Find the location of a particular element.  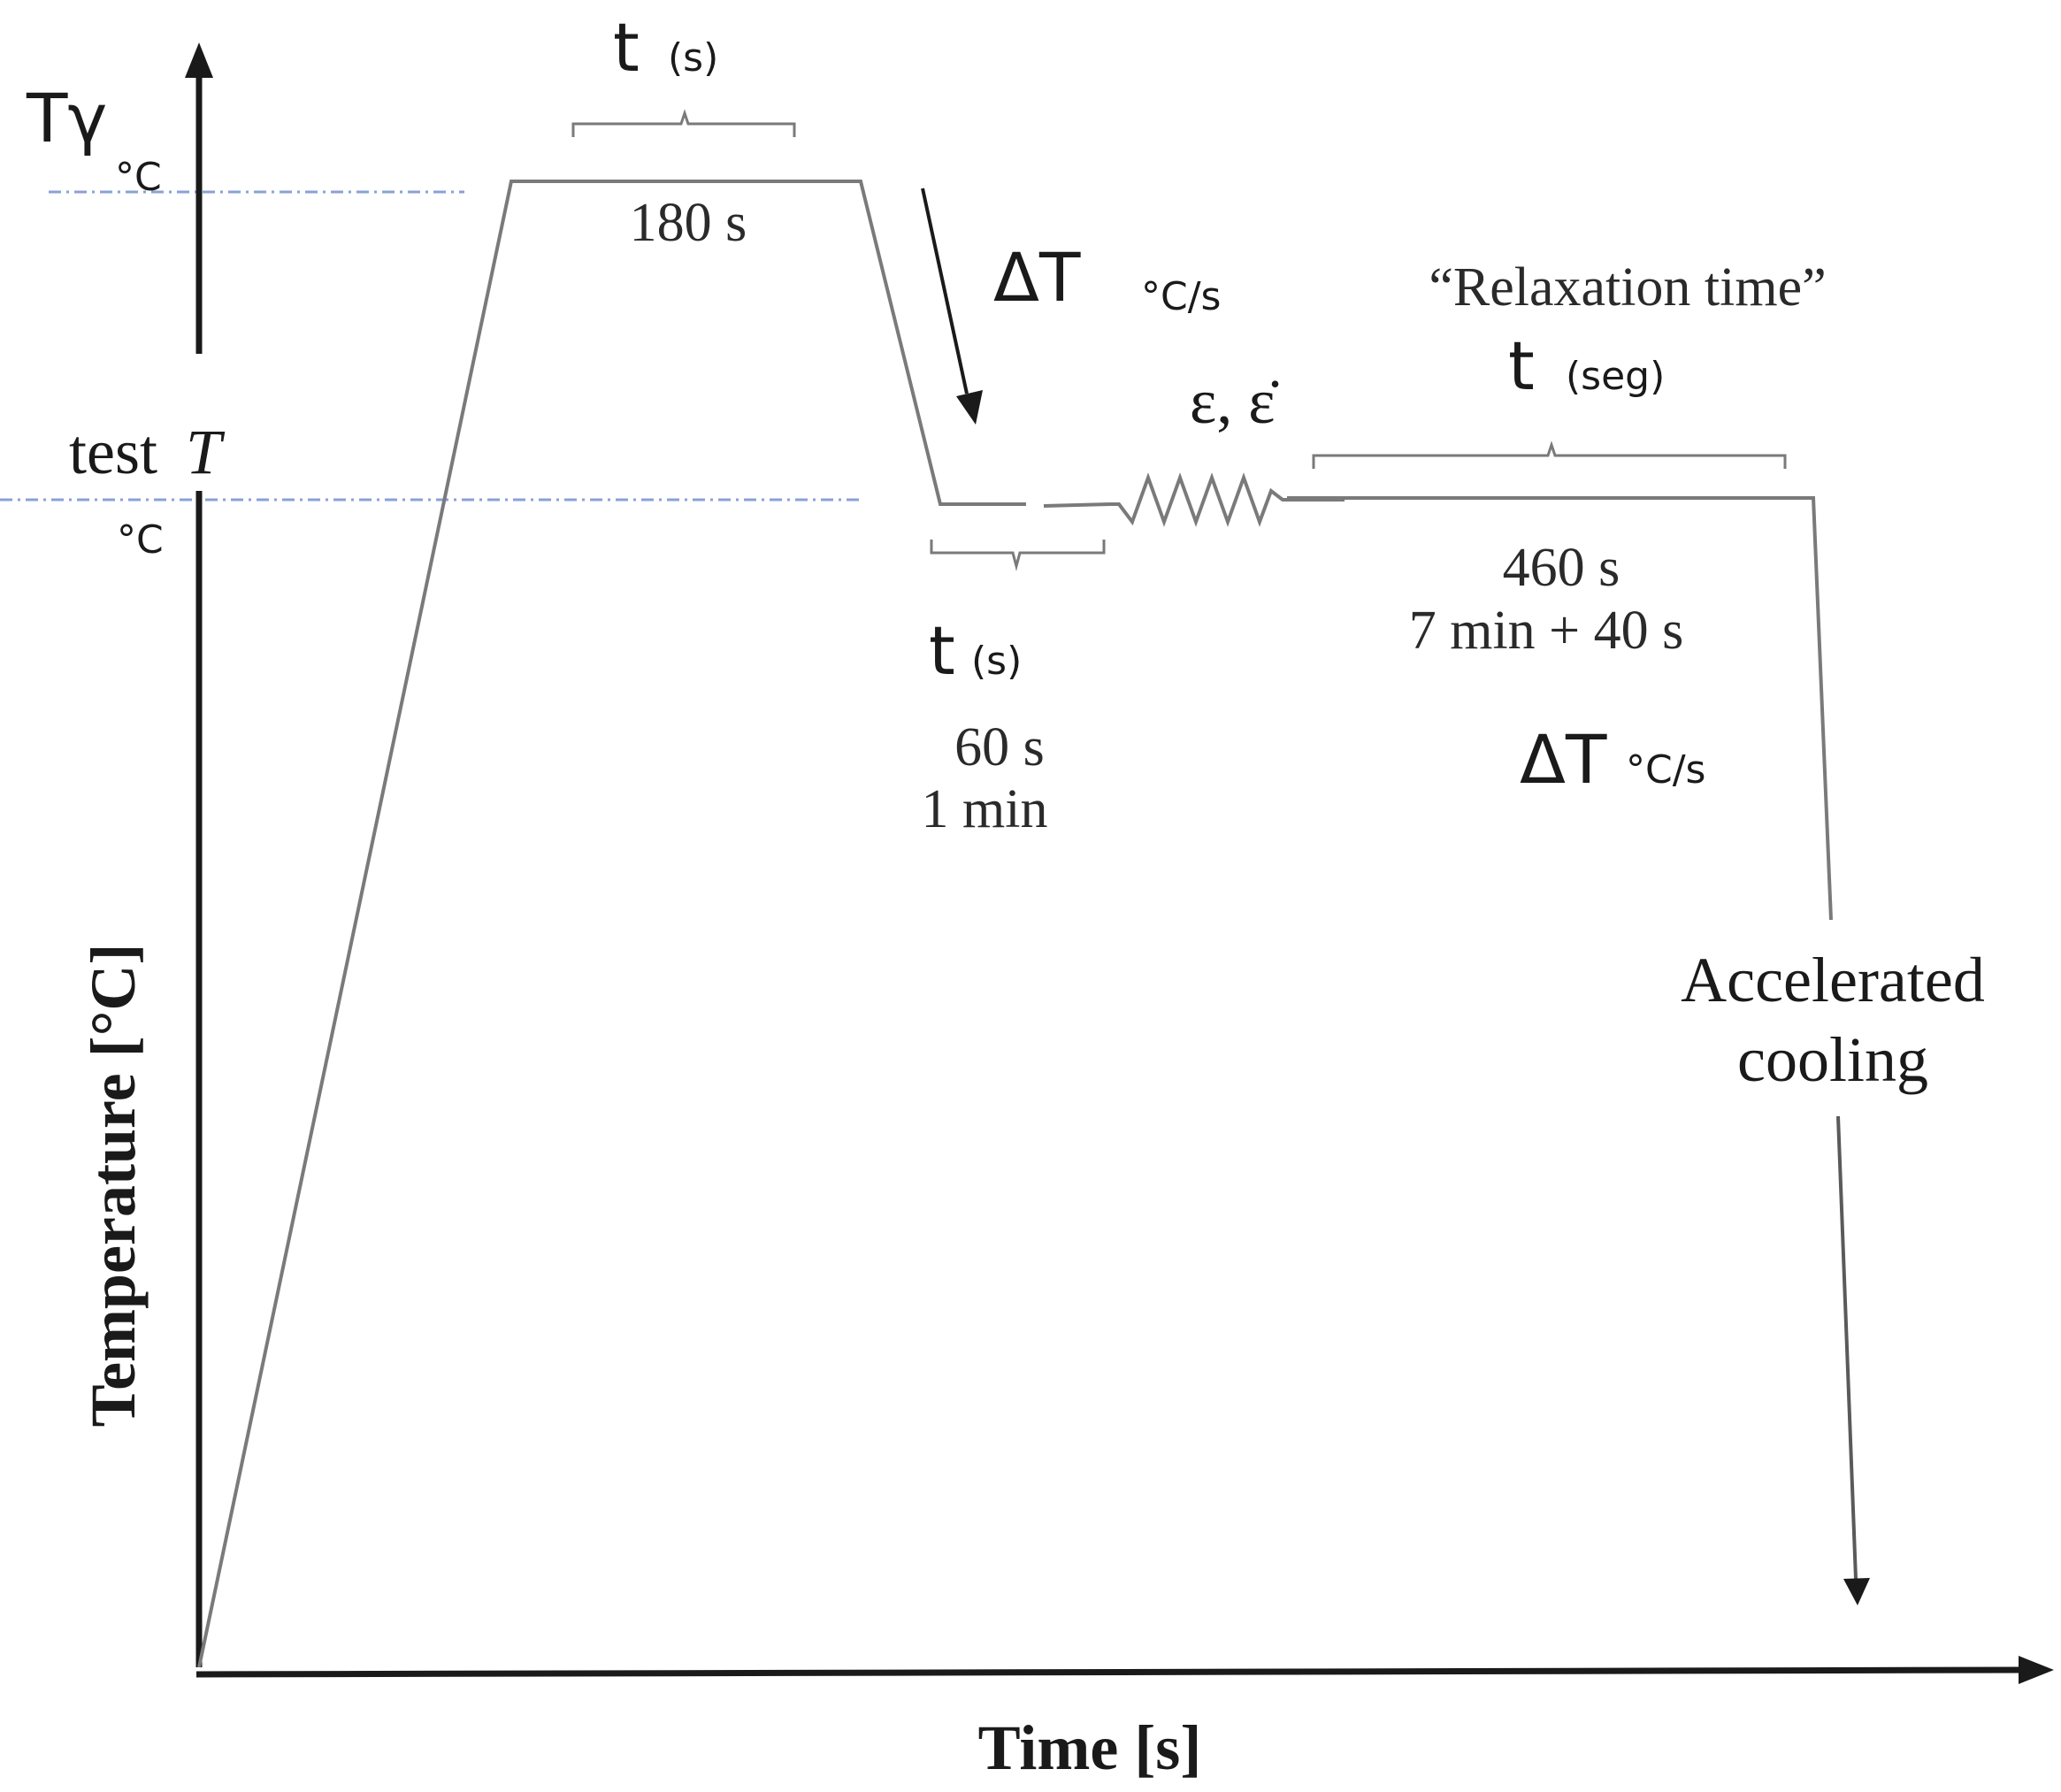

svg-text: test is located at coordinates (113, 452).